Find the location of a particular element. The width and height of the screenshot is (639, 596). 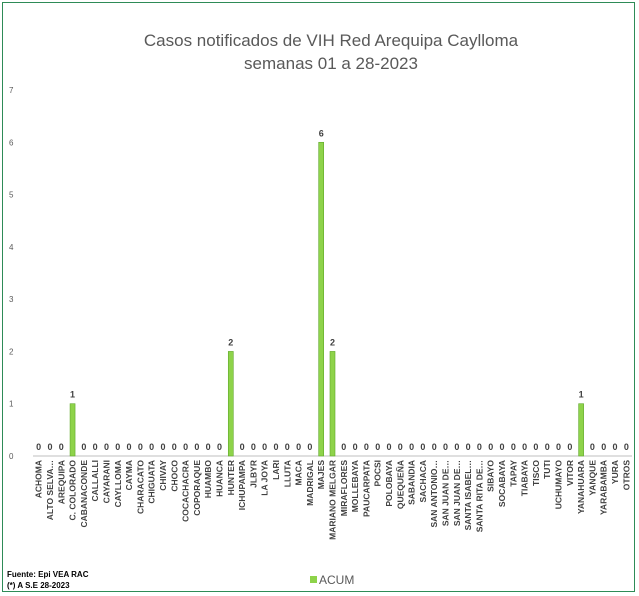

x-tick-label: CHIVAY is located at coordinates (163, 475).